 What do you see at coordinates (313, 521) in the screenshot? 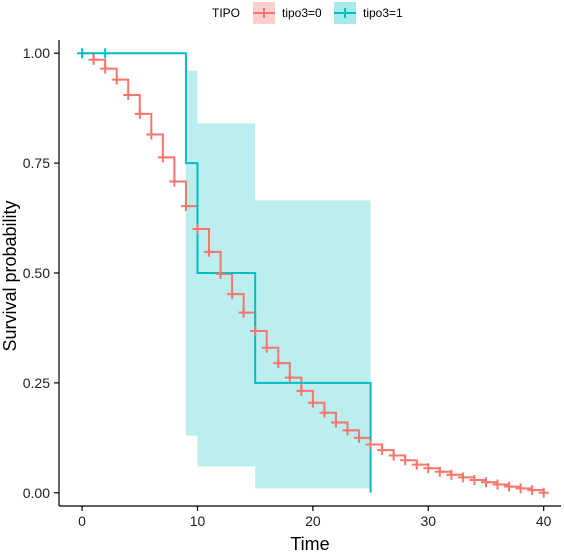
I see `x-tick-label: 20` at bounding box center [313, 521].